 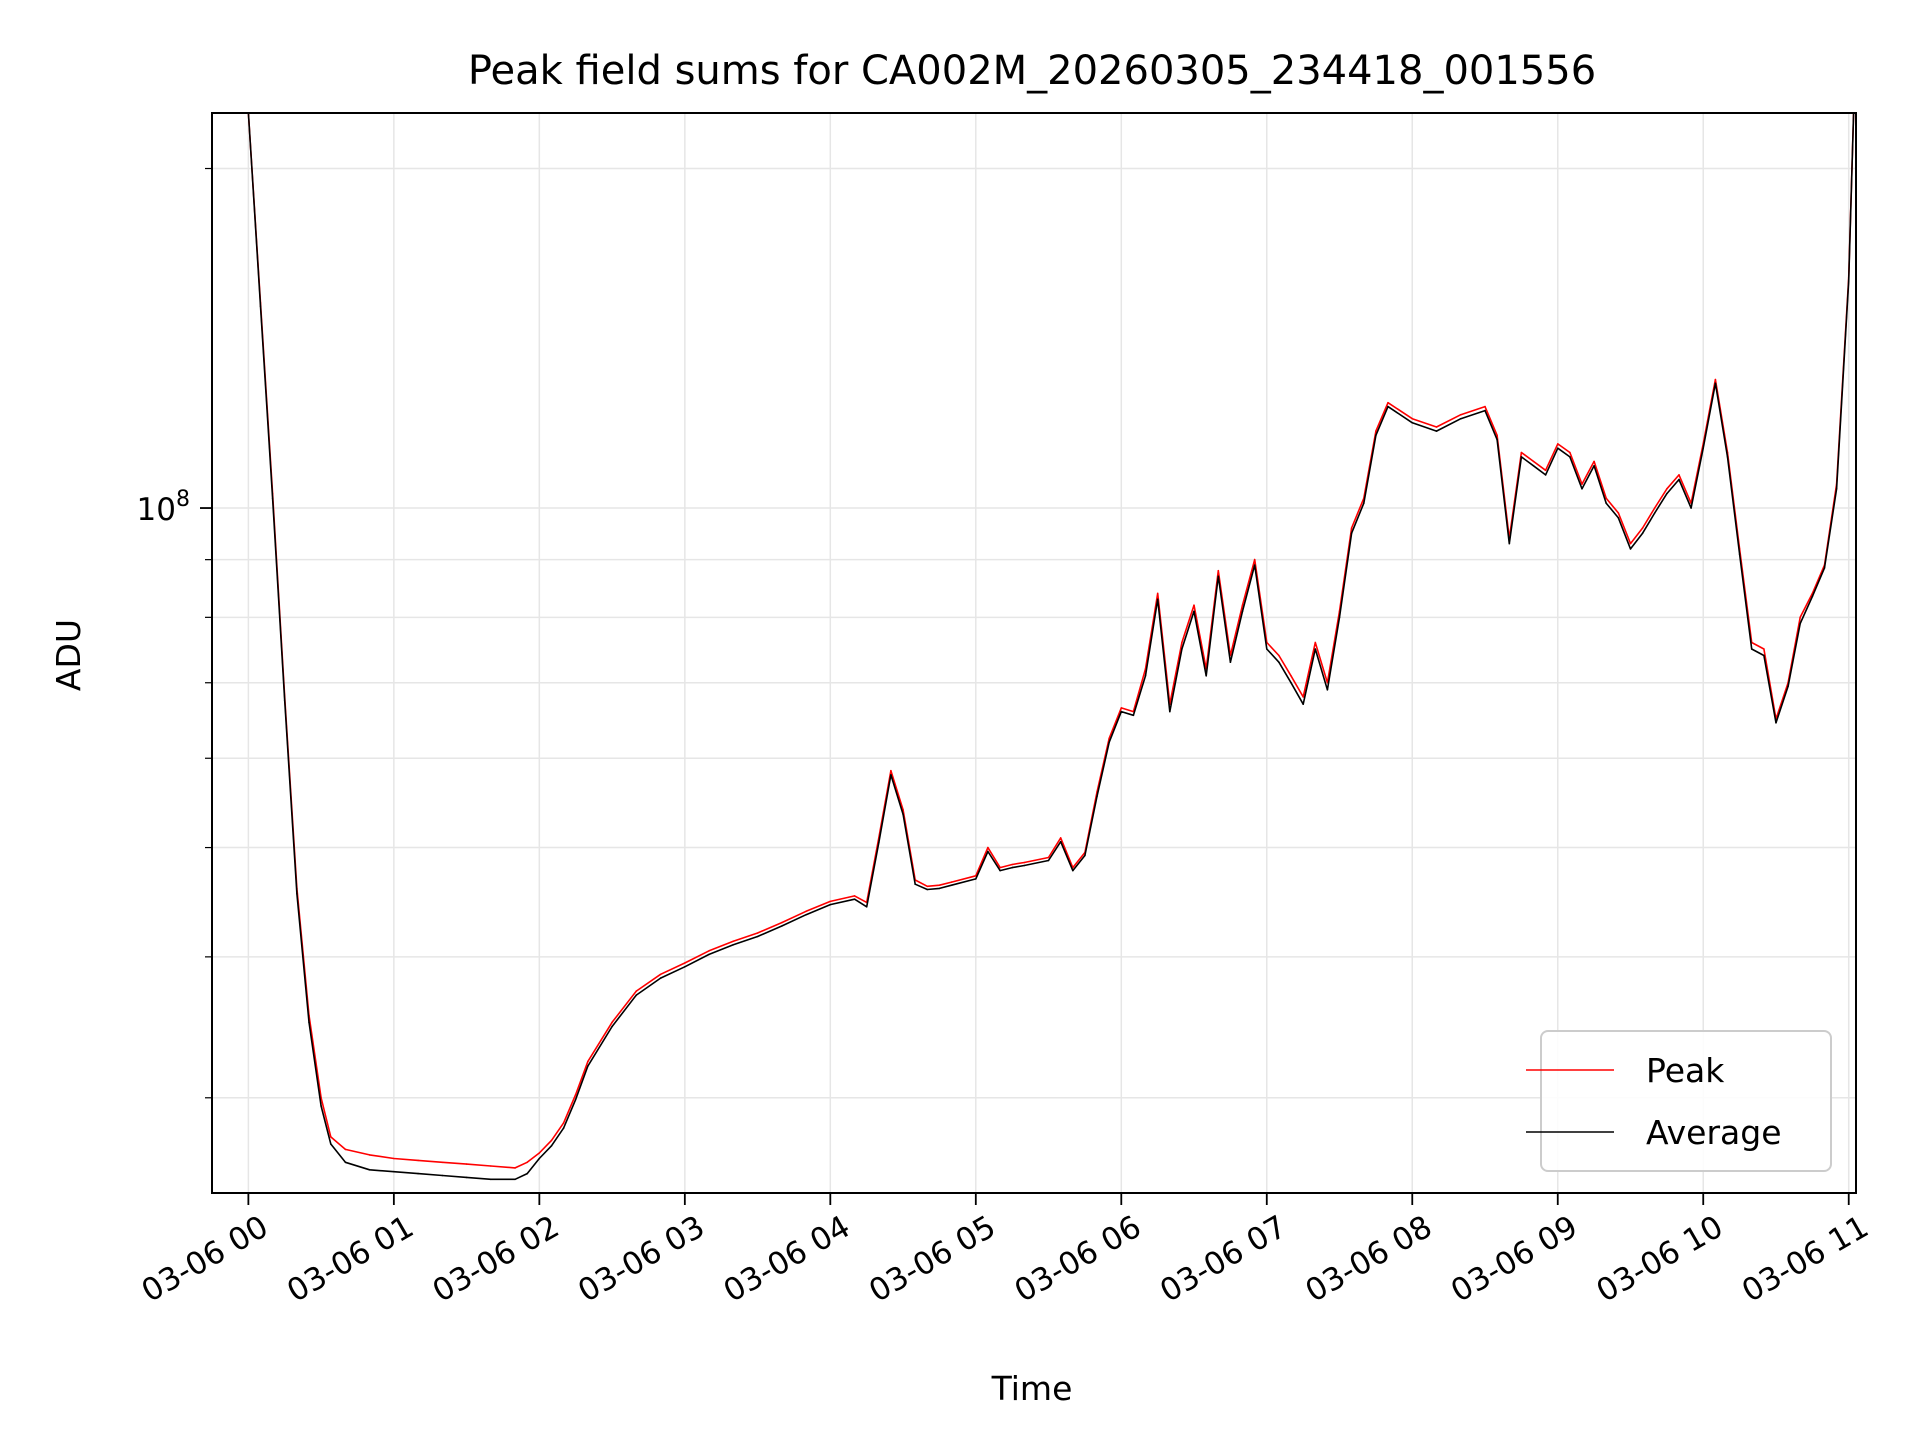 What do you see at coordinates (1714, 1132) in the screenshot?
I see `legend-label-average: Average` at bounding box center [1714, 1132].